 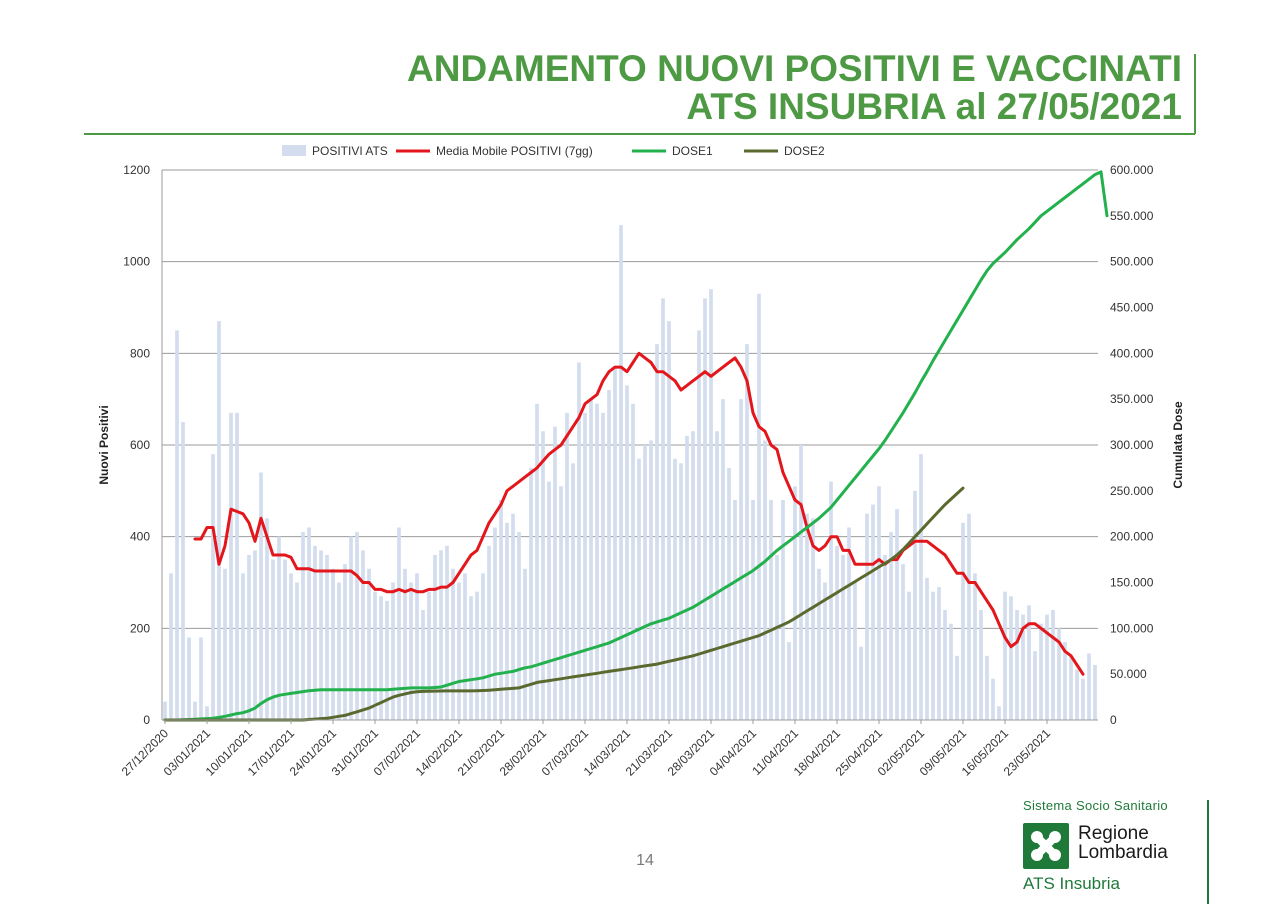 I want to click on y2-tick-label: 600.000, so click(x=1132, y=170).